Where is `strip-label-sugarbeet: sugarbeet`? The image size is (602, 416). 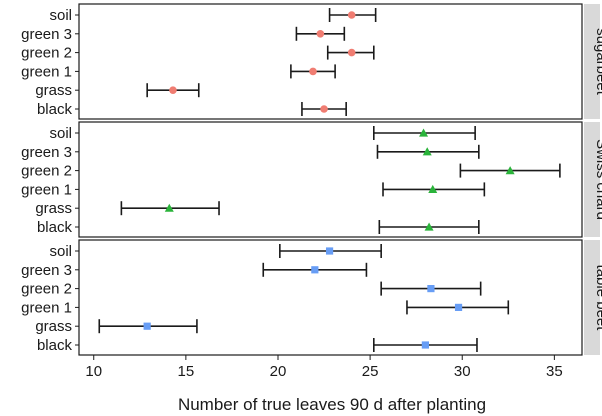
strip-label-sugarbeet: sugarbeet is located at coordinates (597, 62).